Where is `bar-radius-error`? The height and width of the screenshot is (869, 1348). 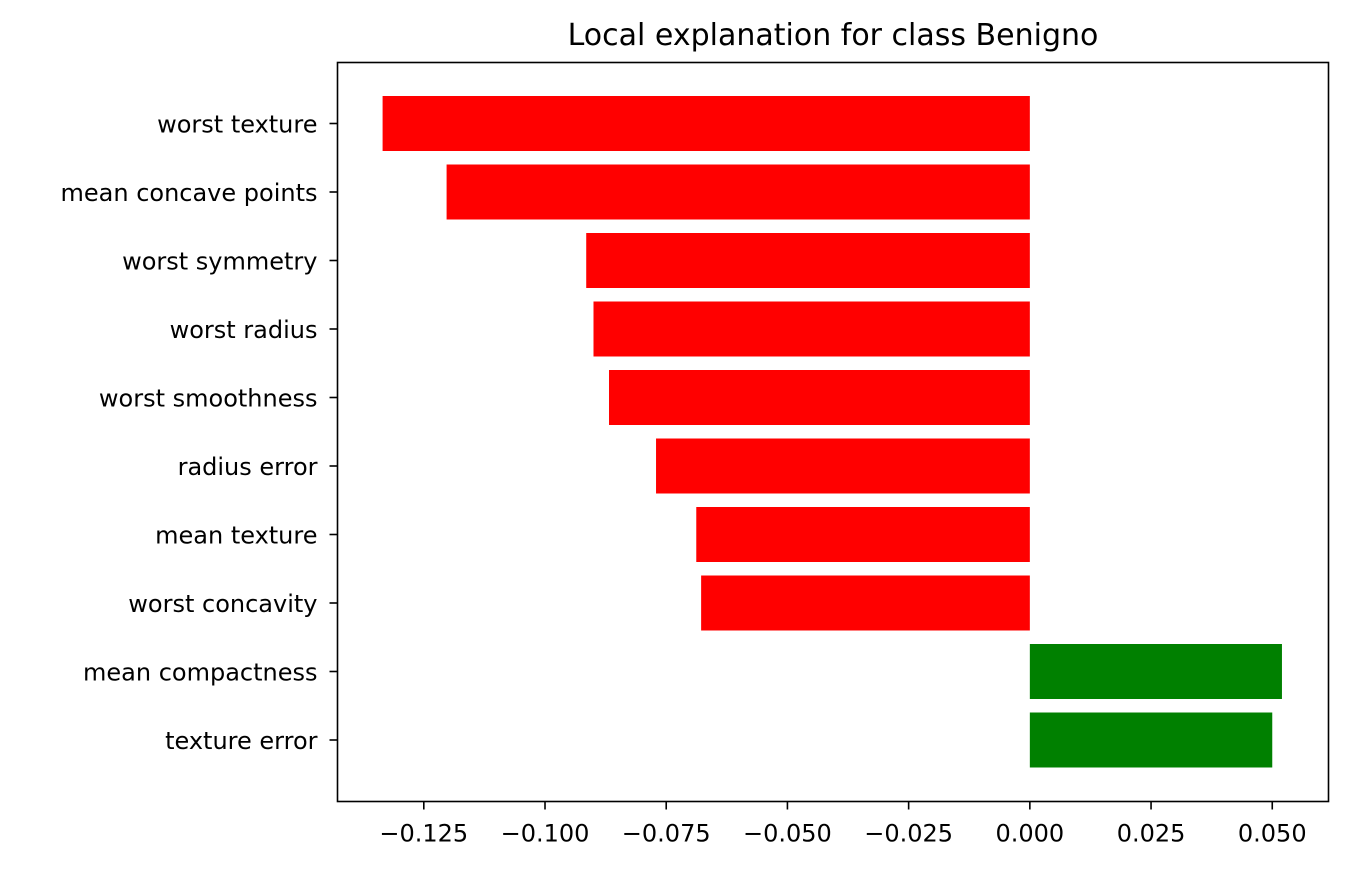 bar-radius-error is located at coordinates (843, 466).